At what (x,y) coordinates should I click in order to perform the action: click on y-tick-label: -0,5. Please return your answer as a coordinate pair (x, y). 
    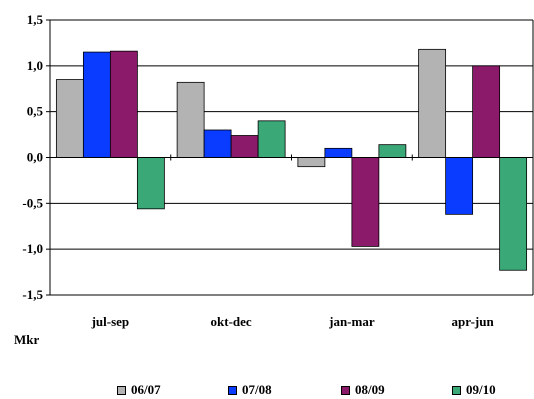
    Looking at the image, I should click on (32, 202).